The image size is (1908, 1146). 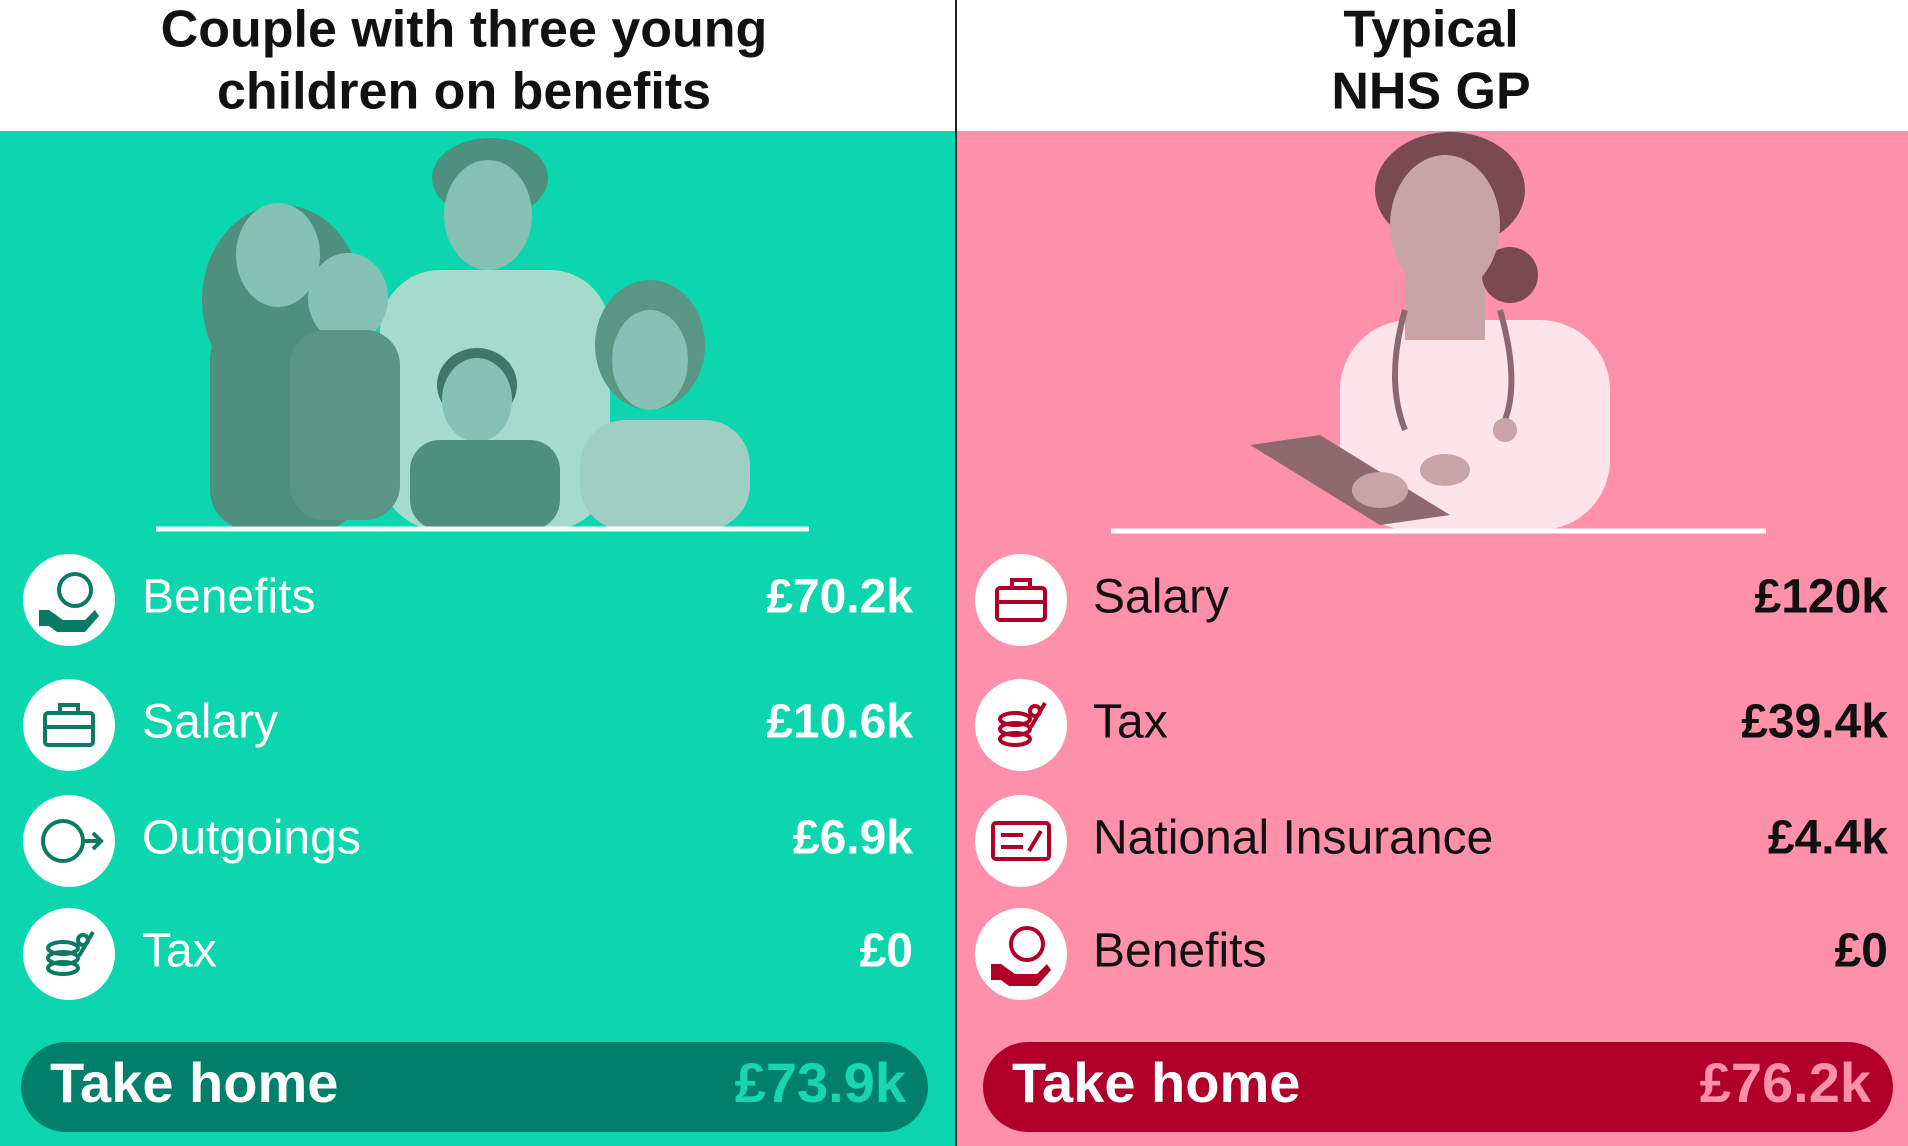 I want to click on row-value: £10.6k, so click(x=839, y=722).